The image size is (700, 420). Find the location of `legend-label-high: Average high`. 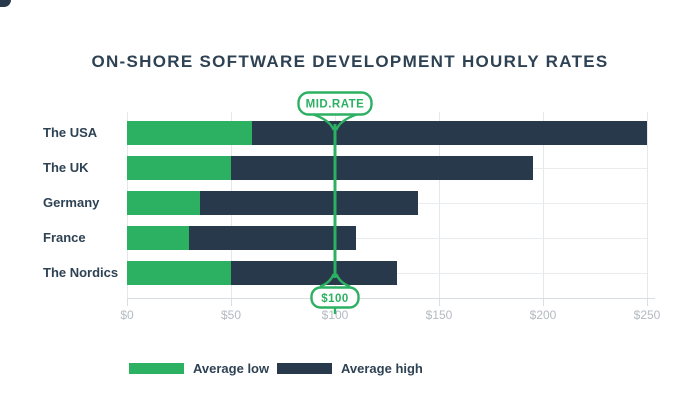

legend-label-high: Average high is located at coordinates (382, 368).